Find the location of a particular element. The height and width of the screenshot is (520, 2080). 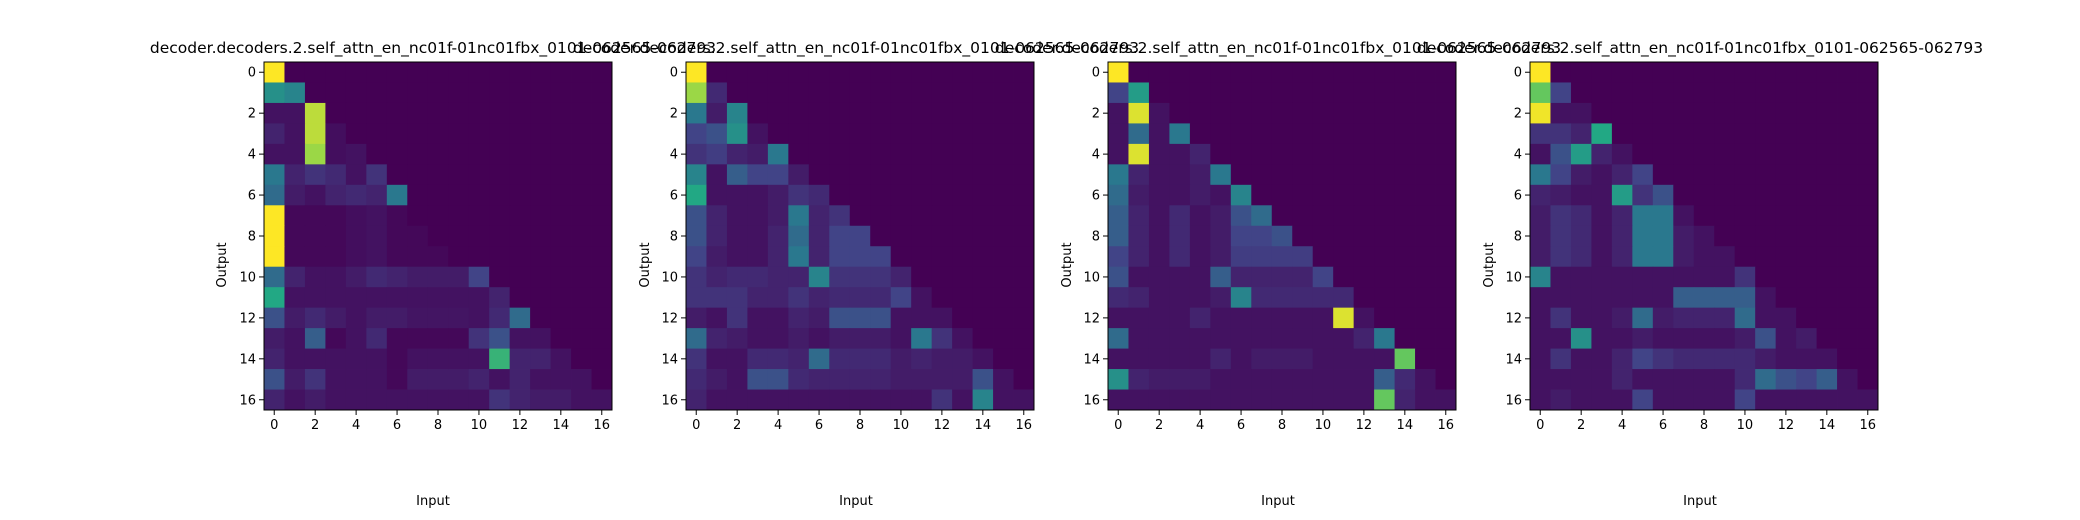

heatmap-panel-4: 0 2 4 6 8 10 12 14 16 0 2 4 6 8 10 12 14 16 is located at coordinates (1692, 247).